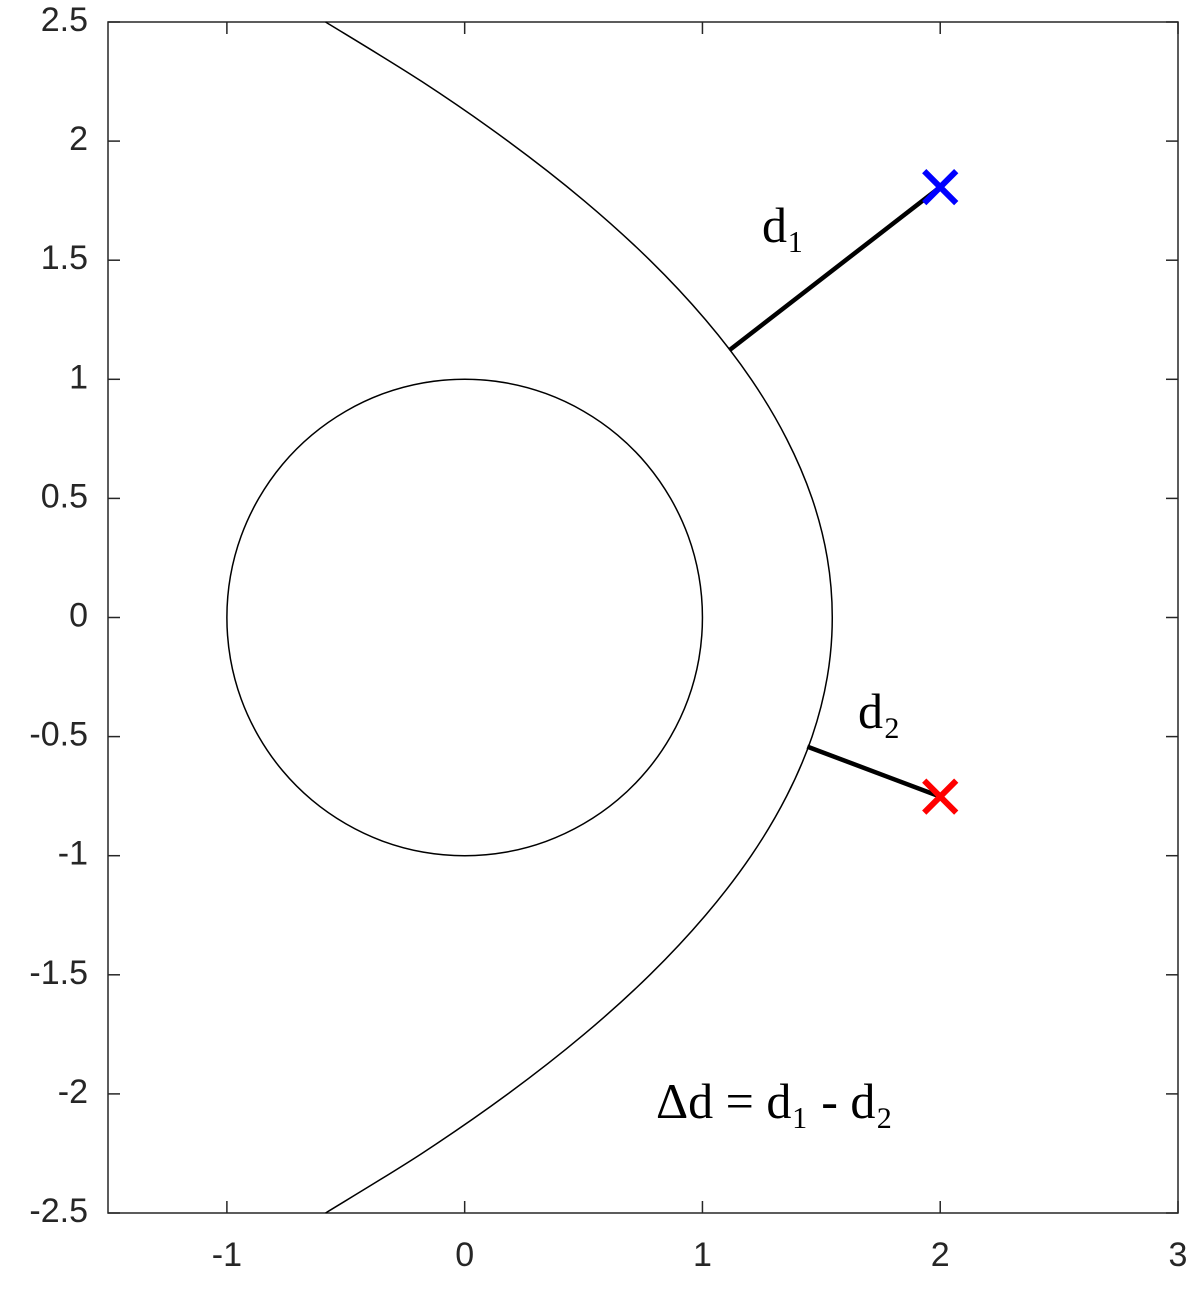  I want to click on y-tick-label: 1, so click(78, 377).